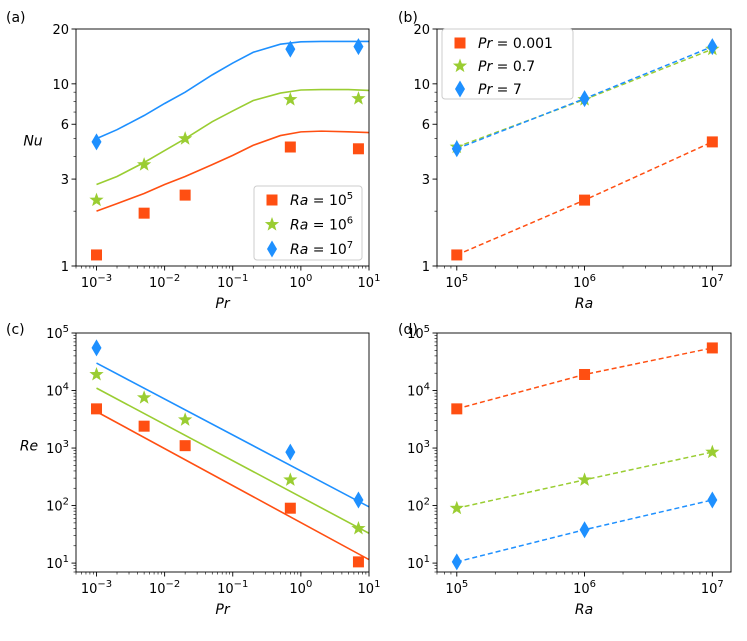 Image resolution: width=747 pixels, height=641 pixels. Describe the element at coordinates (506, 67) in the screenshot. I see `legend-entry-label: Pr = 0.7` at that location.